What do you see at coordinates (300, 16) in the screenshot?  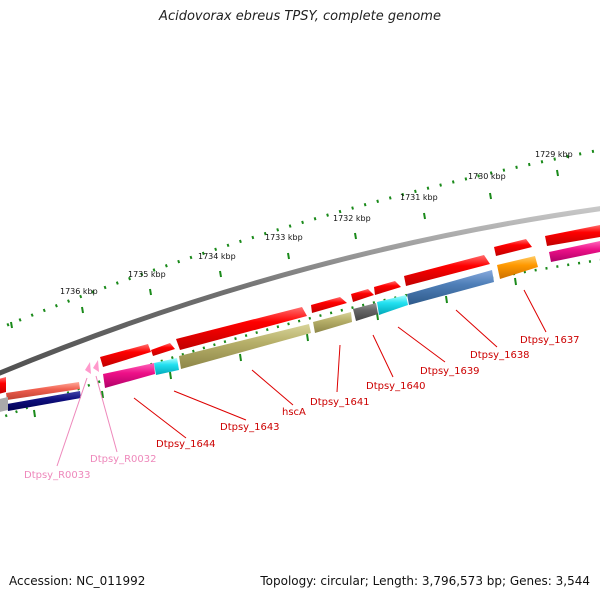 I see `map-title: Acidovorax ebreus TPSY, complete genome` at bounding box center [300, 16].